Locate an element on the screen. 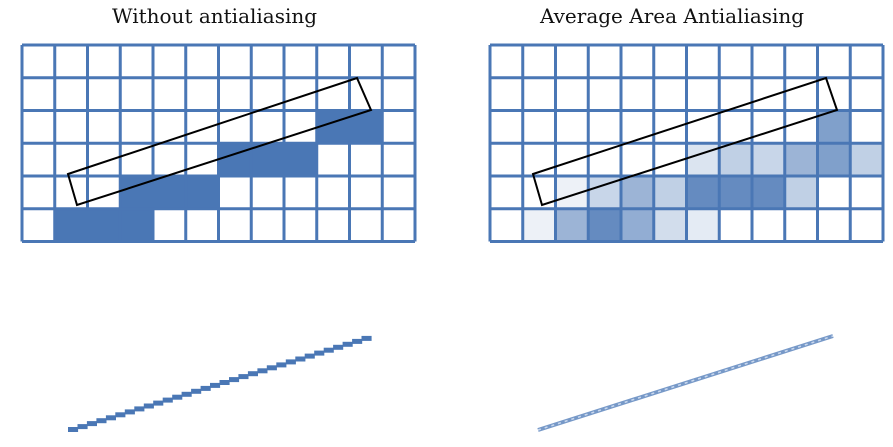 Image resolution: width=893 pixels, height=447 pixels. panel-title-without-antialiasing: Without antialiasing is located at coordinates (215, 16).